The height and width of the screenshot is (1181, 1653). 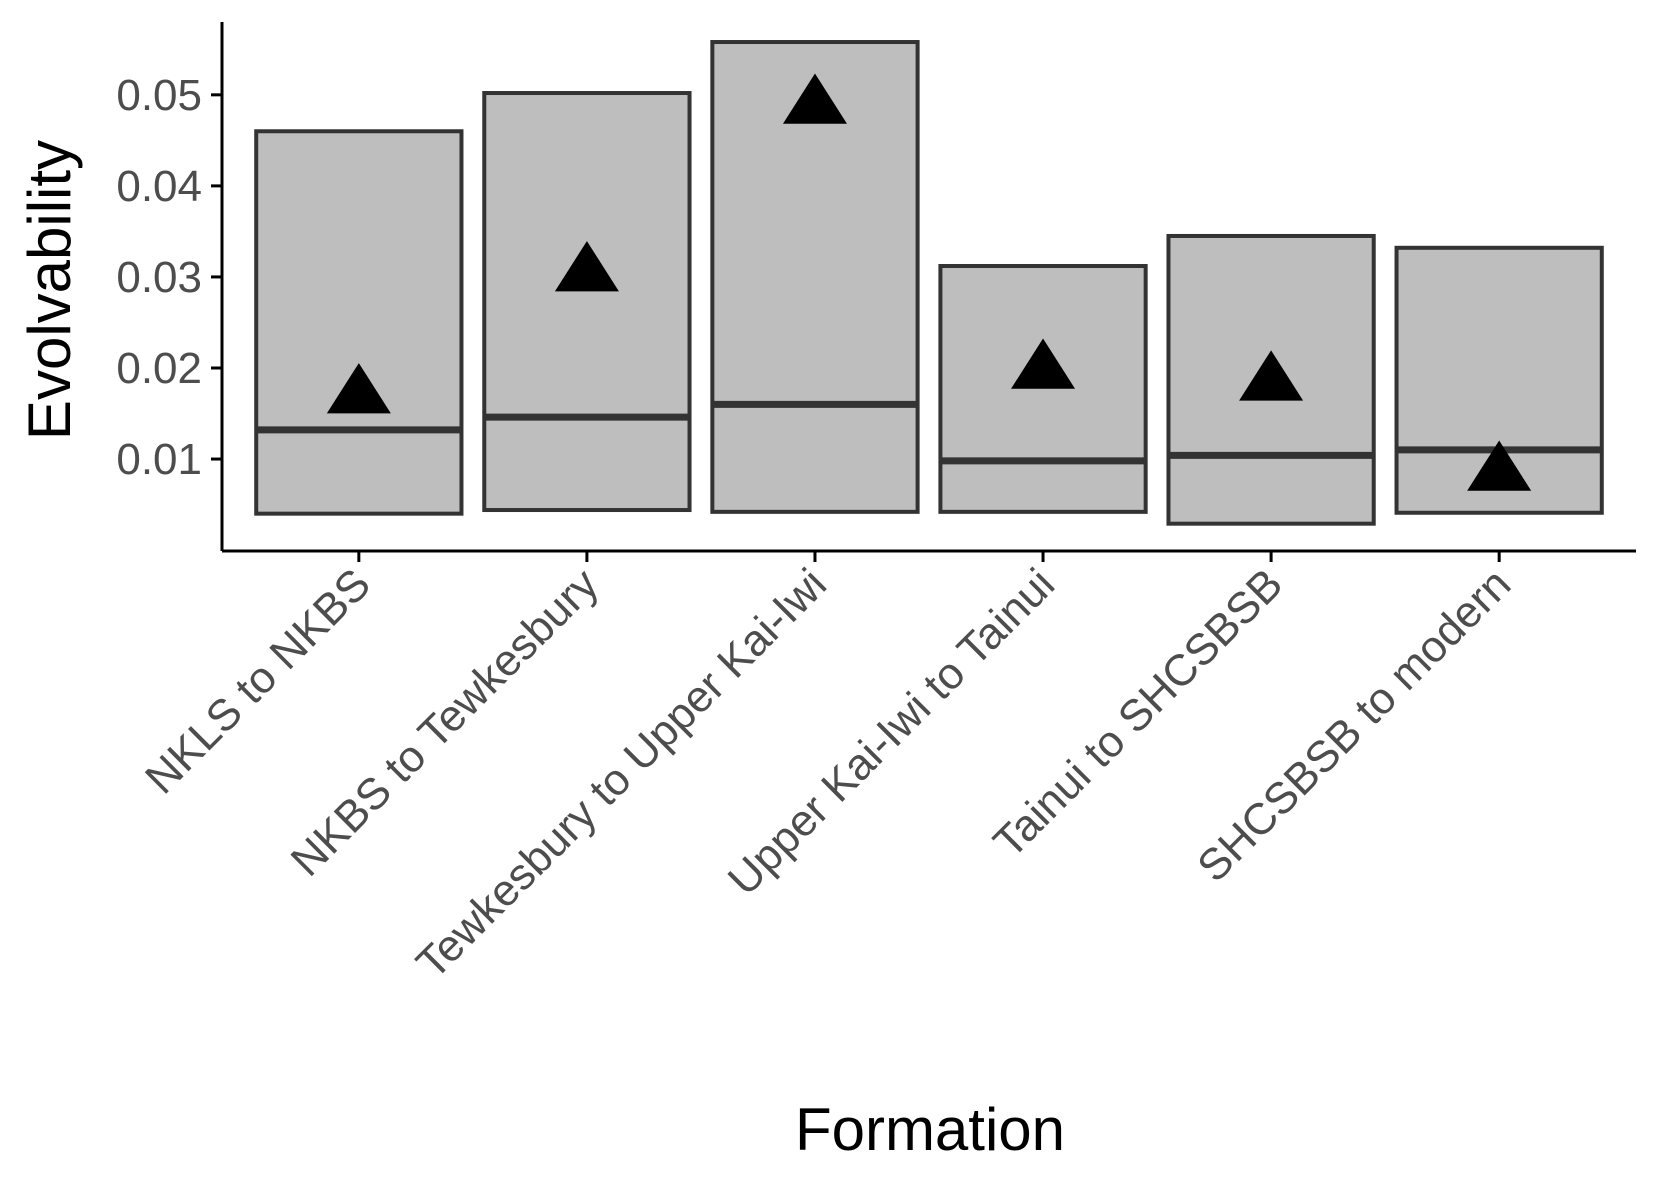 What do you see at coordinates (930, 1129) in the screenshot?
I see `x-axis-title: Formation` at bounding box center [930, 1129].